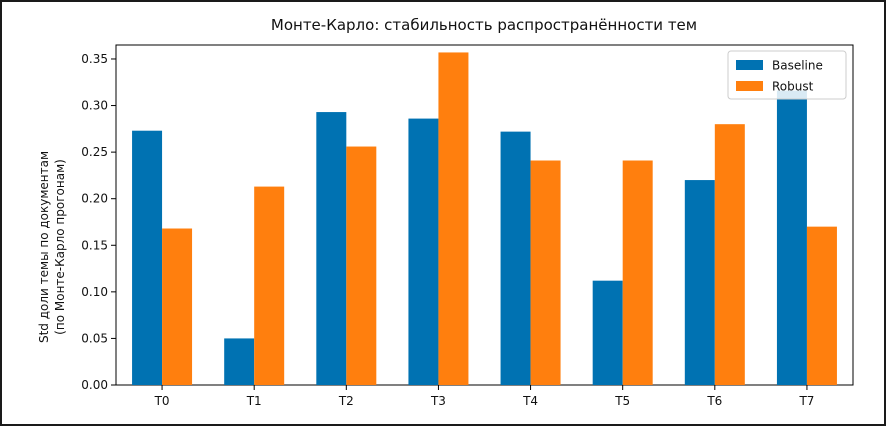 This screenshot has width=886, height=426. Describe the element at coordinates (714, 401) in the screenshot. I see `x-tick-label: T6` at that location.